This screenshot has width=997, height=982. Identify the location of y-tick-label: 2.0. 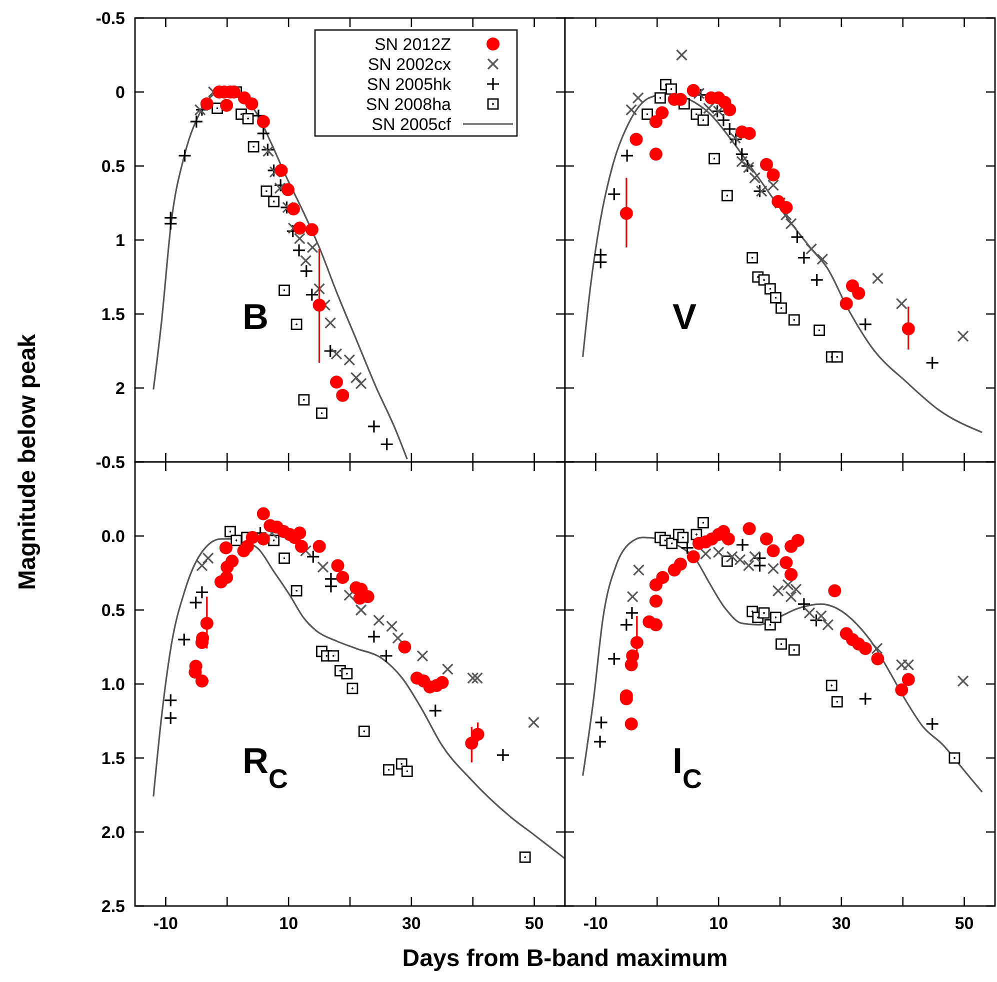
(113, 832).